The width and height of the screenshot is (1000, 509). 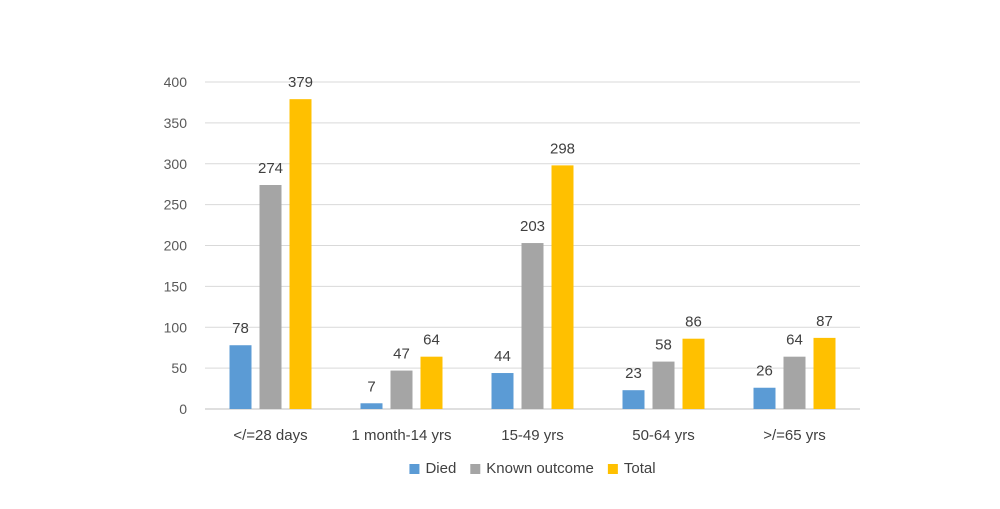 What do you see at coordinates (794, 435) in the screenshot?
I see `x-tick-label: >/=65 yrs` at bounding box center [794, 435].